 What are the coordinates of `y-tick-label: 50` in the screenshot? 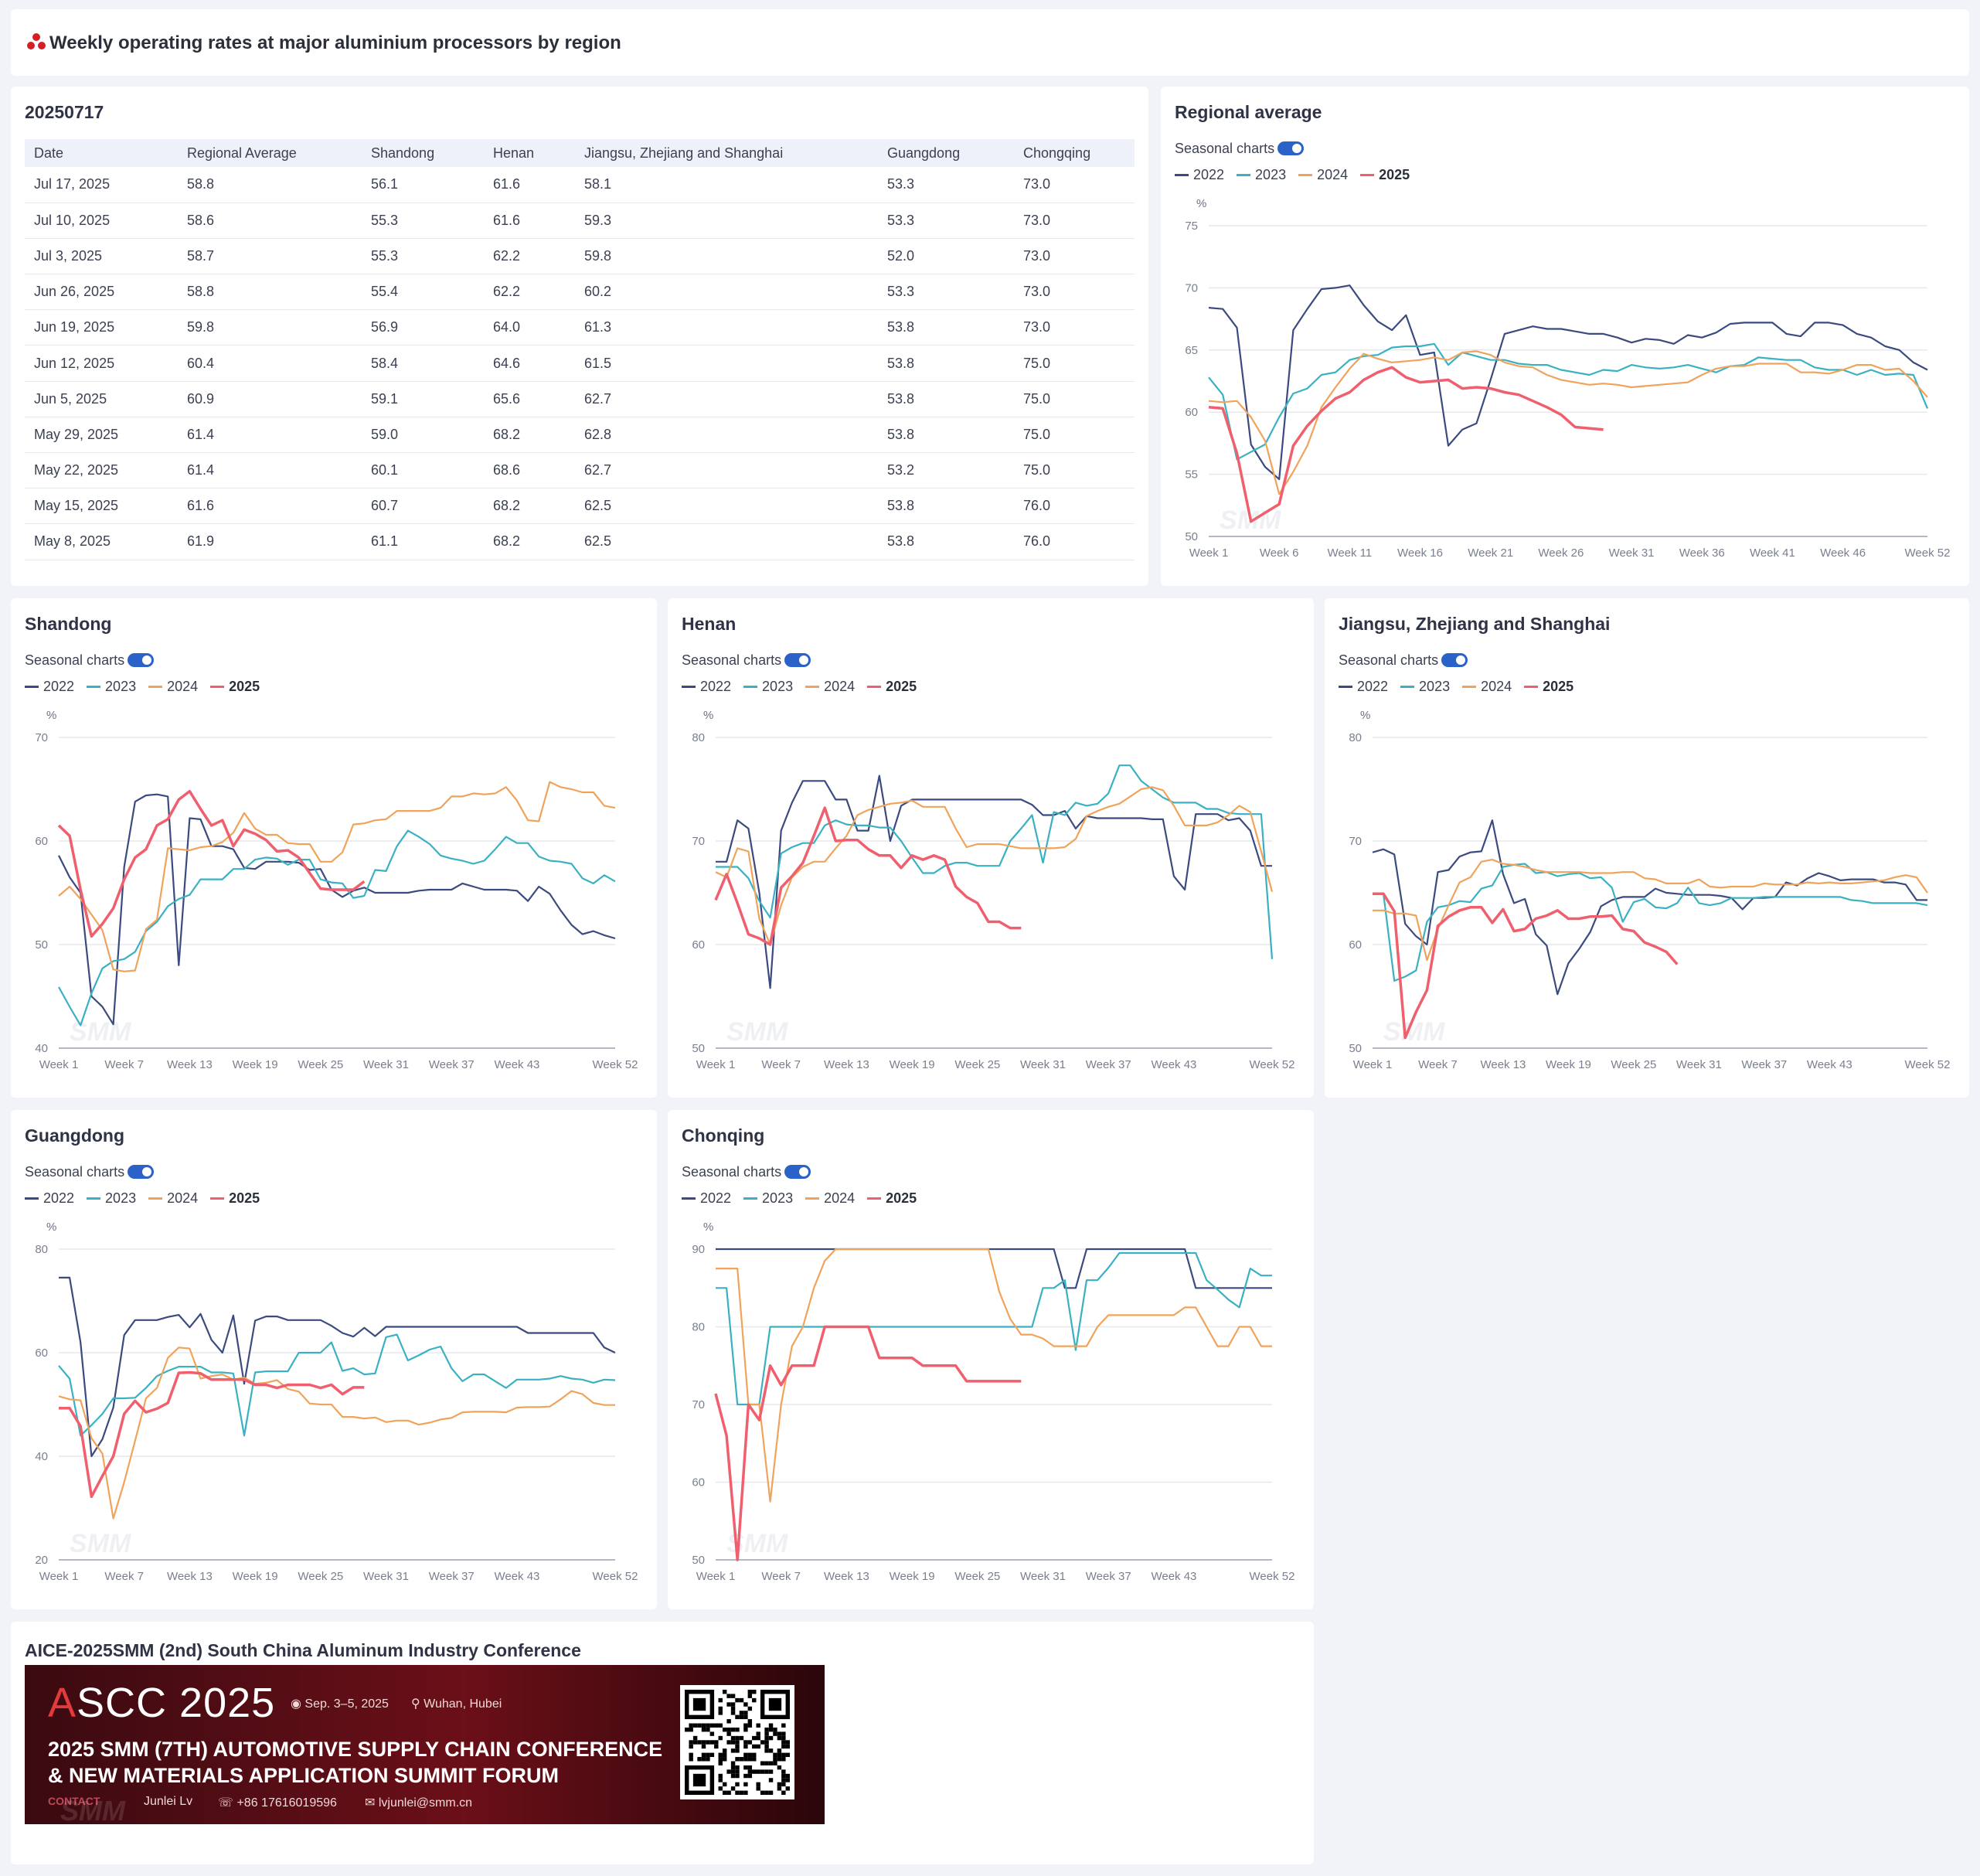 It's located at (41, 945).